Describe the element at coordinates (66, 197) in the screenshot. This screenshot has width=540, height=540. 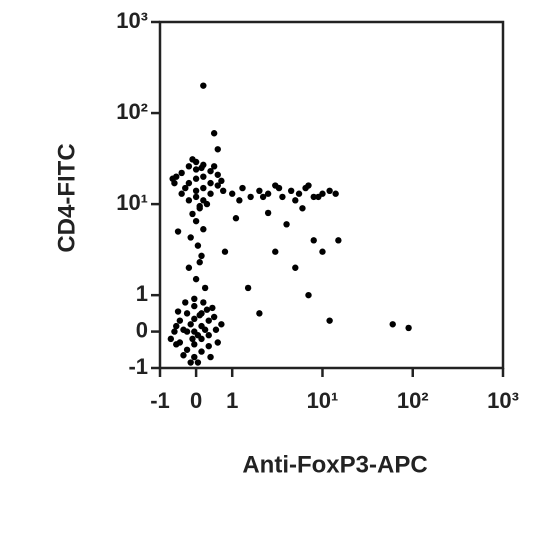
I see `y-axis-title: CD4-FITC` at that location.